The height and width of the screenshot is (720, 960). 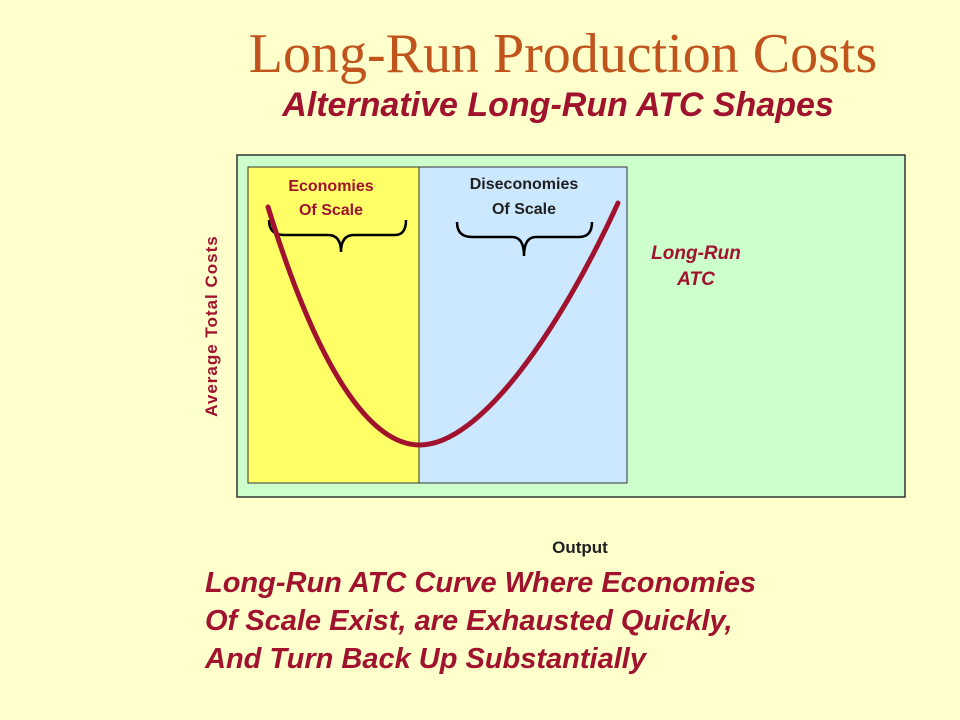 What do you see at coordinates (695, 279) in the screenshot?
I see `curve-label-line-2: ATC` at bounding box center [695, 279].